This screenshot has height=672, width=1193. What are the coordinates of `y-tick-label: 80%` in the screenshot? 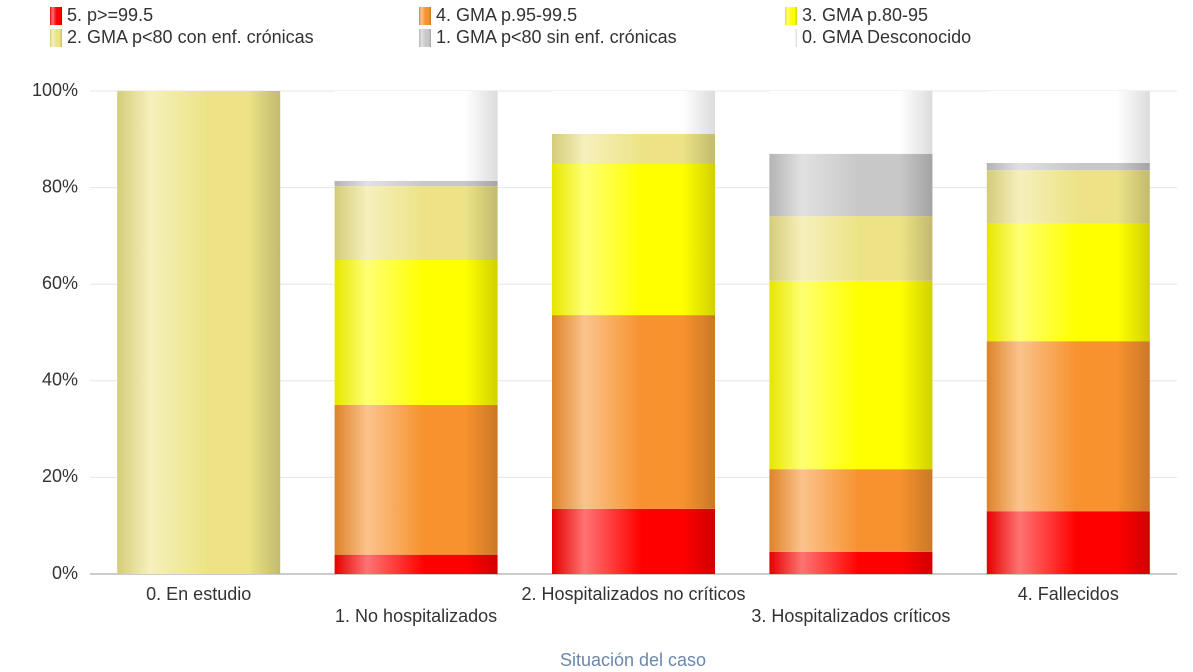 It's located at (60, 186).